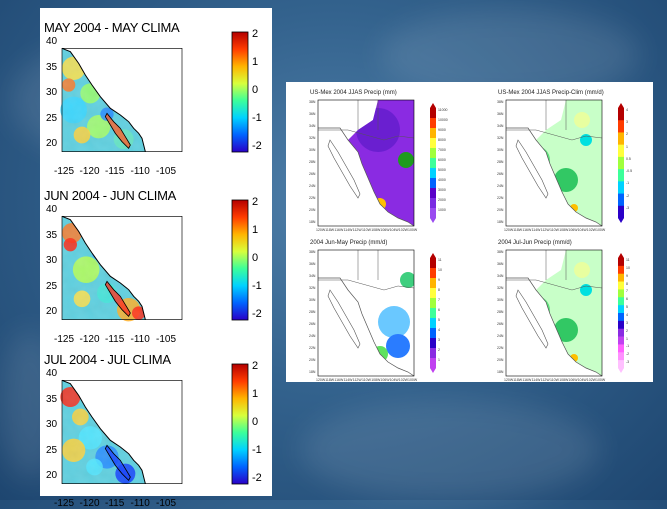  What do you see at coordinates (312, 324) in the screenshot?
I see `lat-tick-label: 26N` at bounding box center [312, 324].